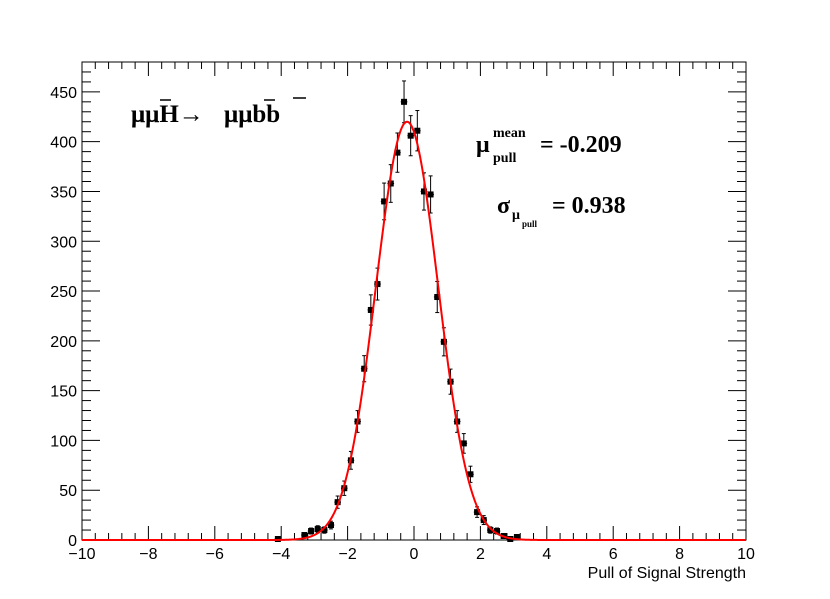  What do you see at coordinates (530, 224) in the screenshot?
I see `sigma-subsubscript: pull` at bounding box center [530, 224].